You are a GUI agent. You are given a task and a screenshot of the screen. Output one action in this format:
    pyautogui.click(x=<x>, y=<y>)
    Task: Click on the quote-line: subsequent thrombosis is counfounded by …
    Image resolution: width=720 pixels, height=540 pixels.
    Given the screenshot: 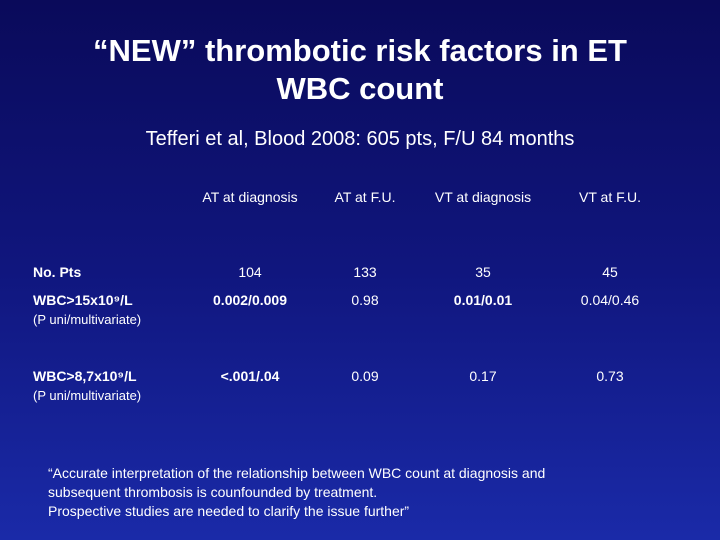 What is the action you would take?
    pyautogui.click(x=213, y=492)
    